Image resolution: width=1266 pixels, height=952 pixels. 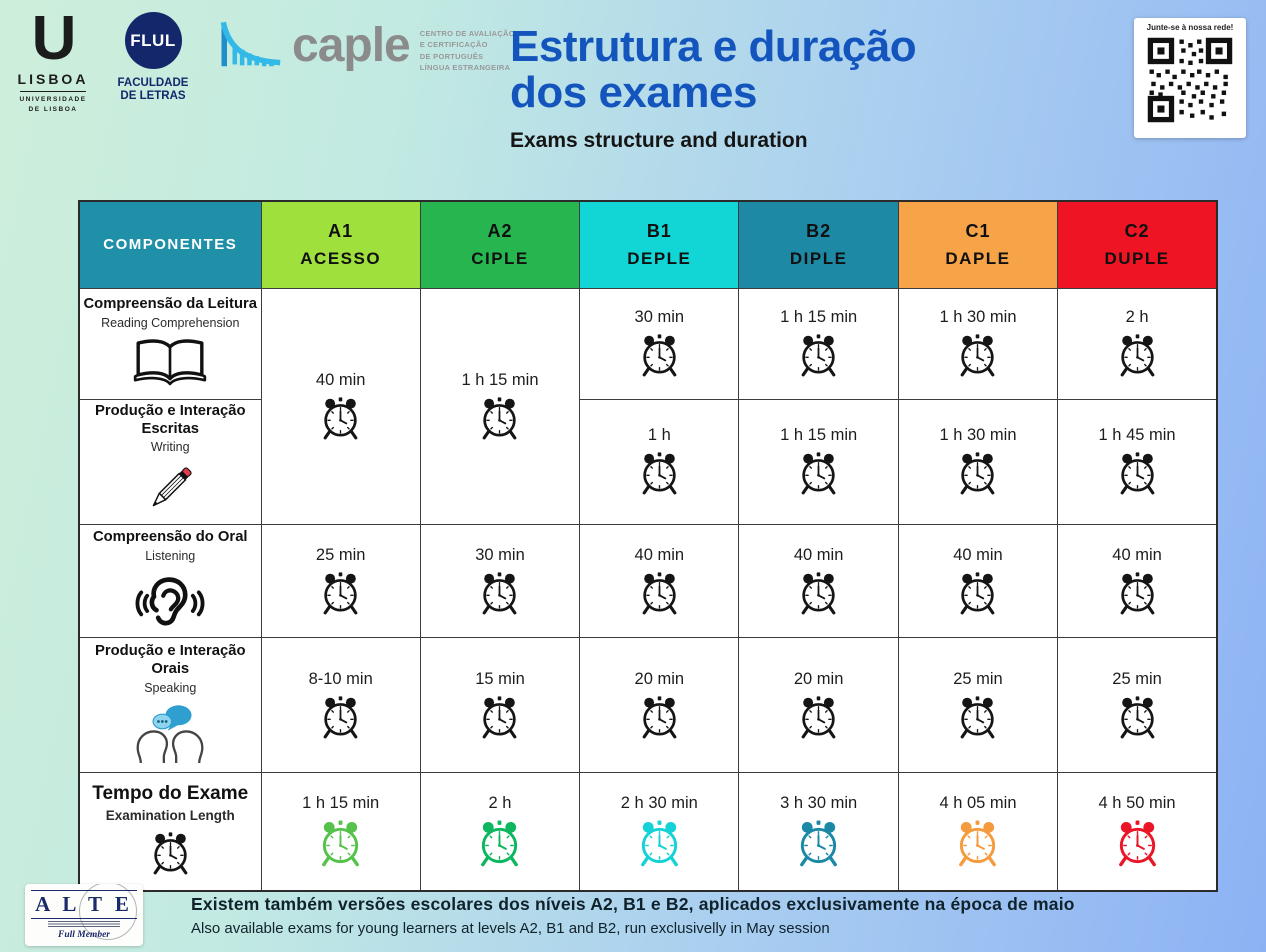 I want to click on alte-logo: A L T E Full Member, so click(x=84, y=915).